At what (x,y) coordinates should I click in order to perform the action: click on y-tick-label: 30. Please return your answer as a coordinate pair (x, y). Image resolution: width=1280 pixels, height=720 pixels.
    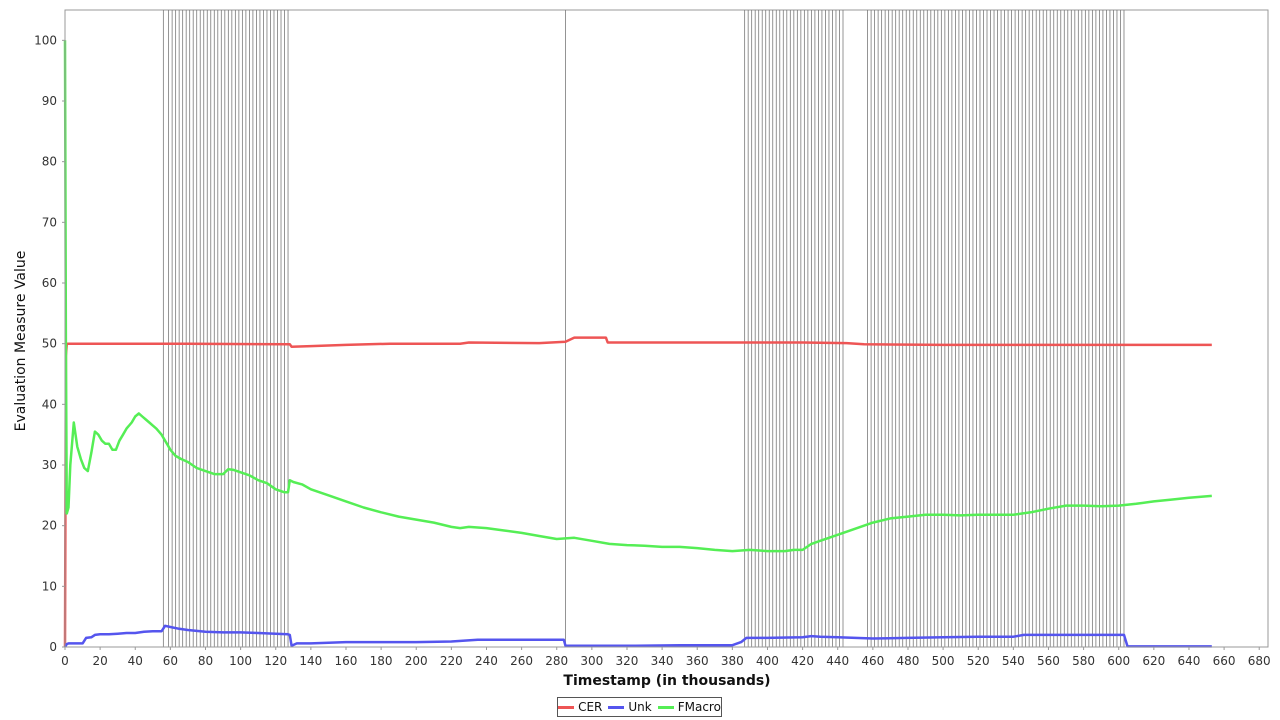
    Looking at the image, I should click on (49, 465).